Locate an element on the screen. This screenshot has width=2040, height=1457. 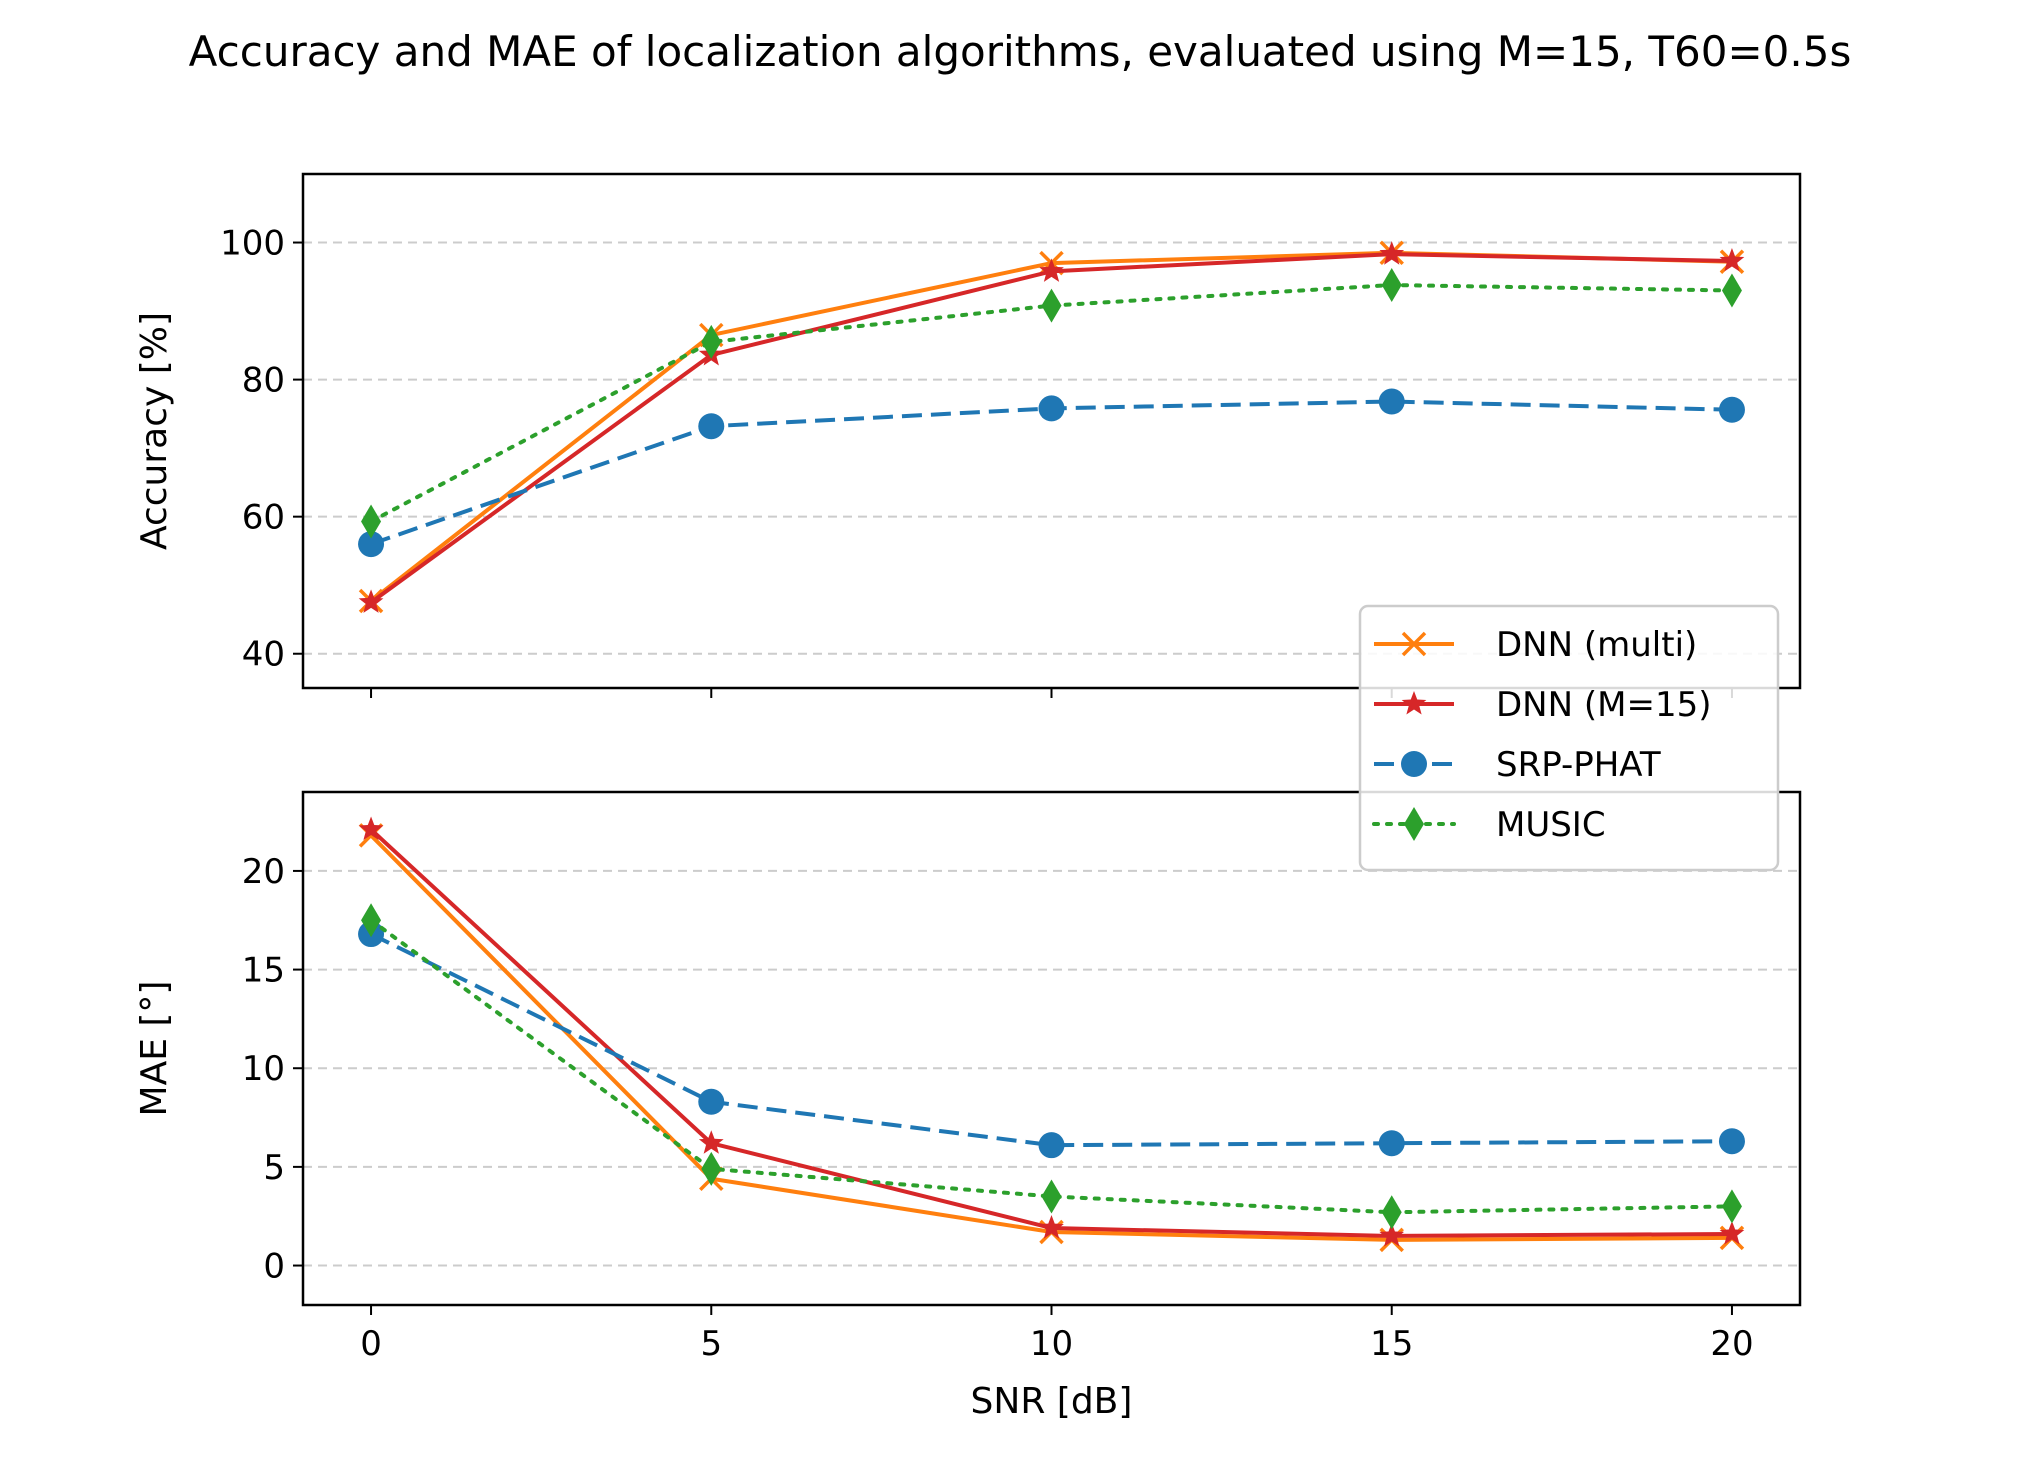
y-tick-label: 15 is located at coordinates (263, 971).